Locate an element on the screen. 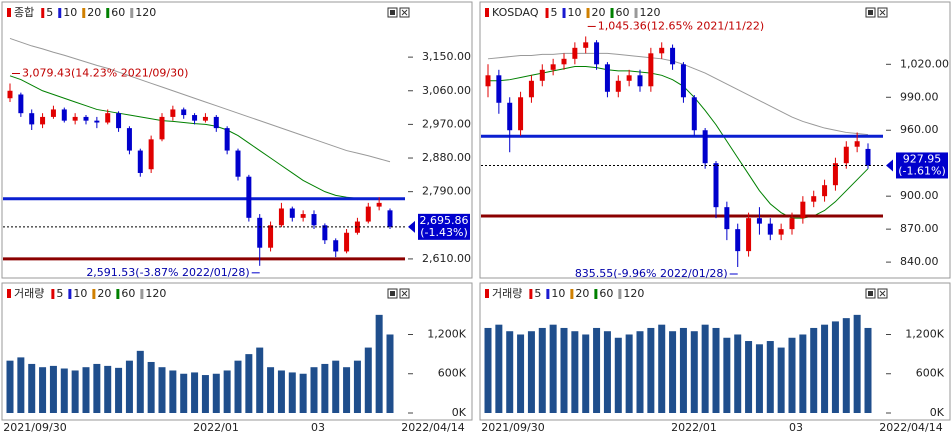 This screenshot has height=435, width=952. header-marker is located at coordinates (9, 12).